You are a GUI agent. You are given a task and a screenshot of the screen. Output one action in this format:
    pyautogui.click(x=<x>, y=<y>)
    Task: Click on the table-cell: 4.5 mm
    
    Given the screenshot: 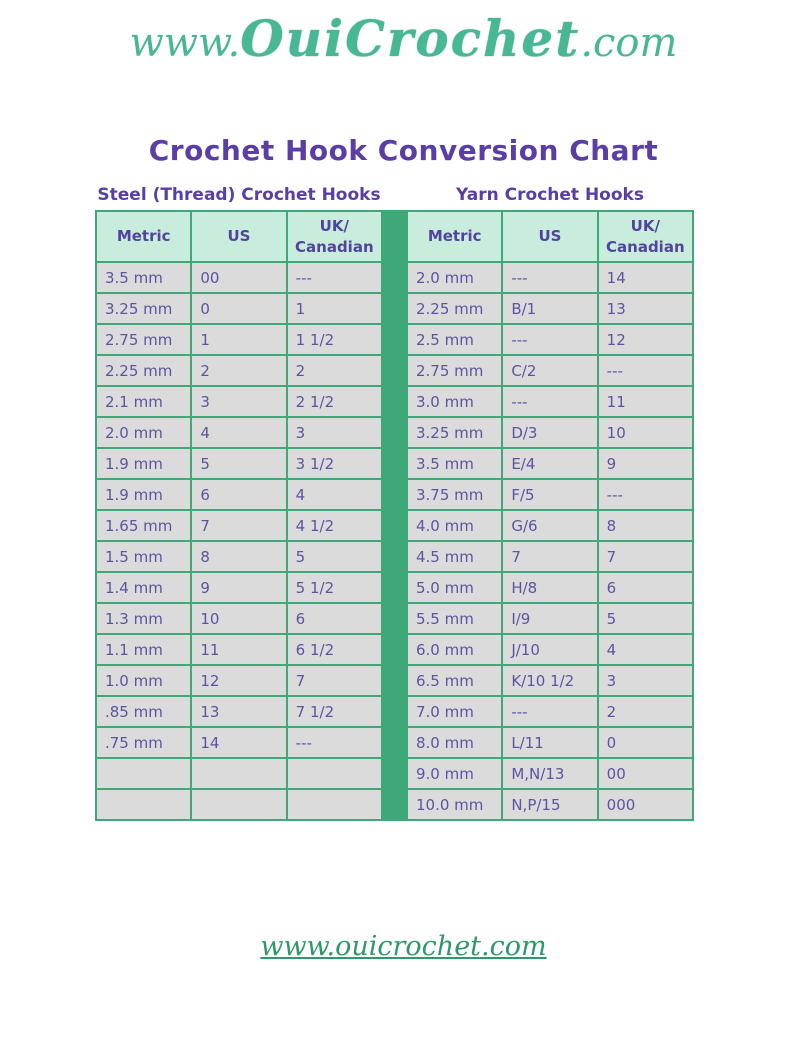 What is the action you would take?
    pyautogui.click(x=454, y=556)
    